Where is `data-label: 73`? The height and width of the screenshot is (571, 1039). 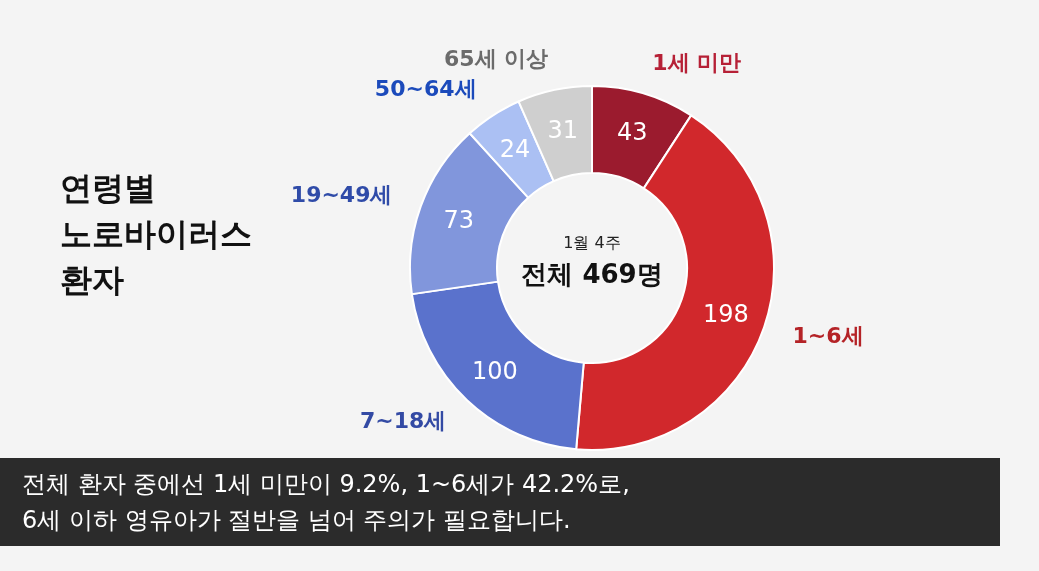 data-label: 73 is located at coordinates (459, 220).